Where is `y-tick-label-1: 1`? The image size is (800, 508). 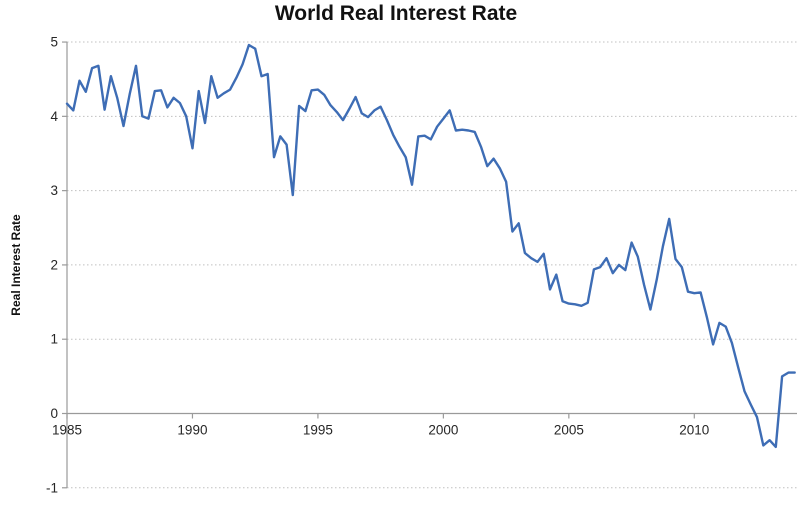
y-tick-label-1: 1 is located at coordinates (54, 339).